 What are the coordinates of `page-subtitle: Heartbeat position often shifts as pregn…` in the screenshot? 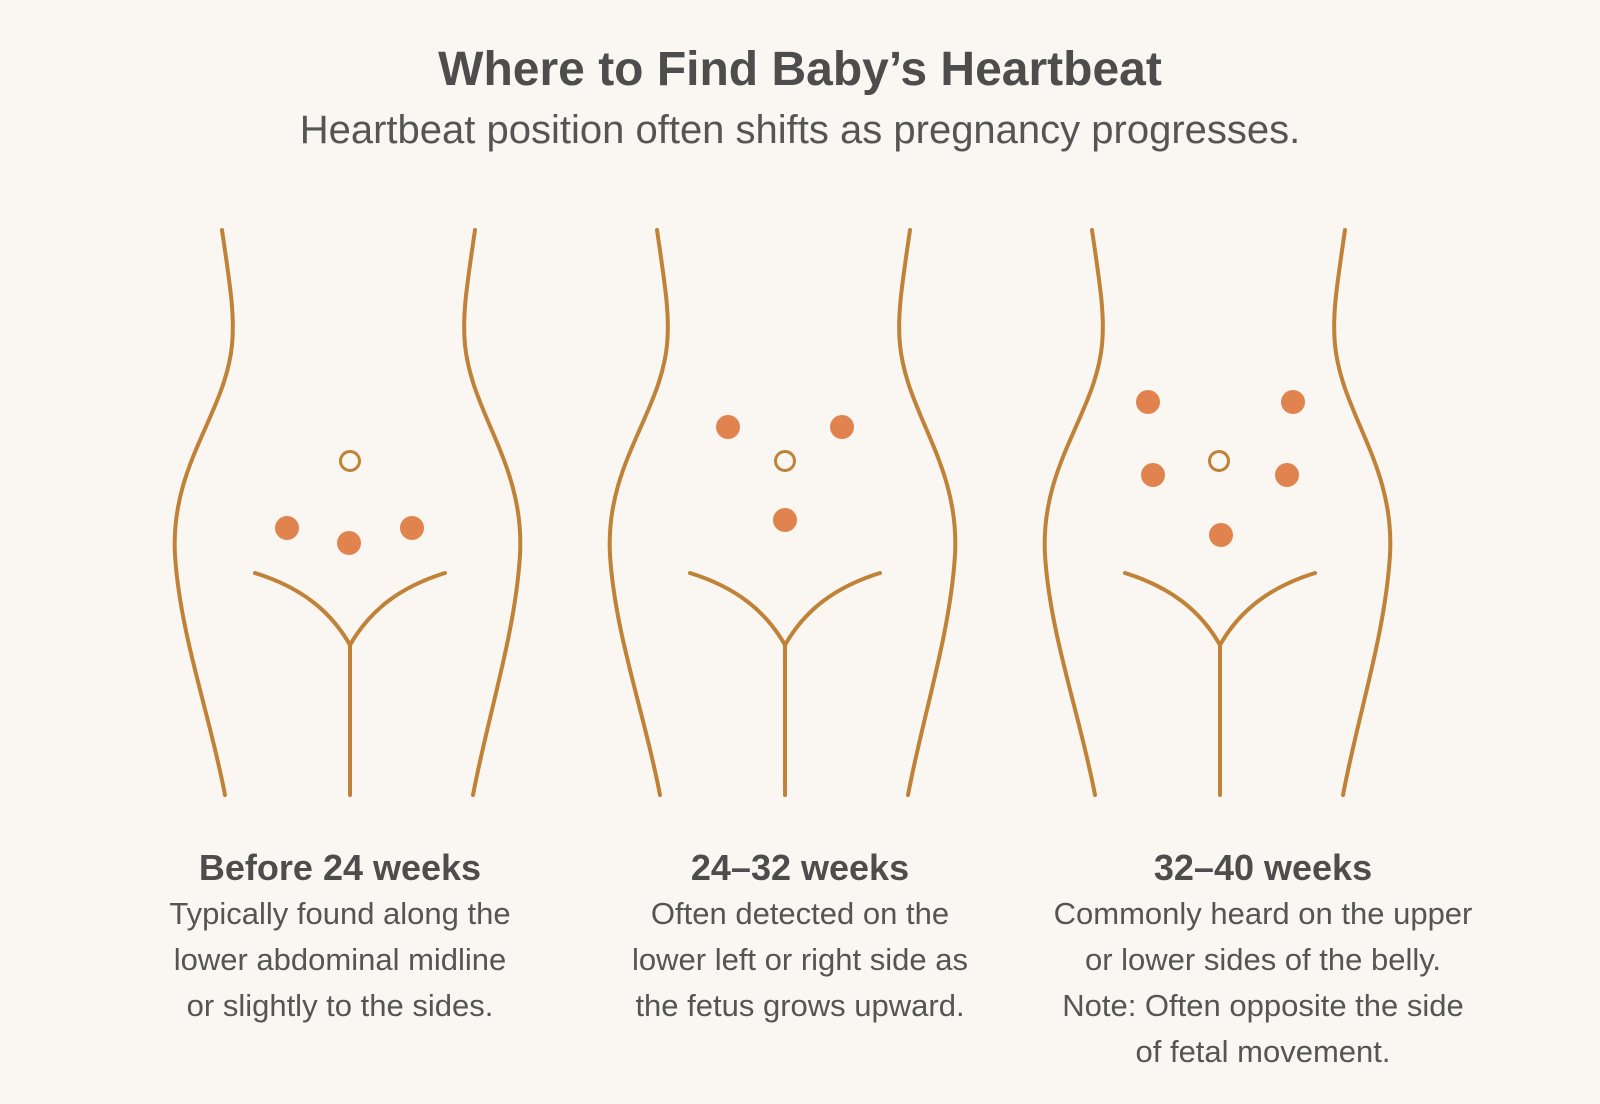 It's located at (800, 130).